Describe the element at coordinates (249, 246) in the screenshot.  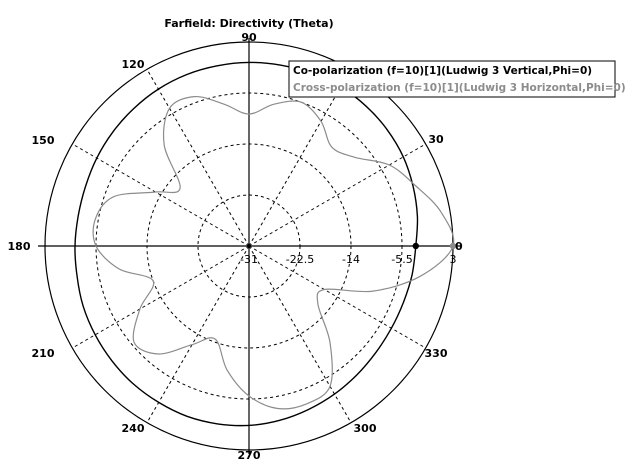
I see `center-dot` at that location.